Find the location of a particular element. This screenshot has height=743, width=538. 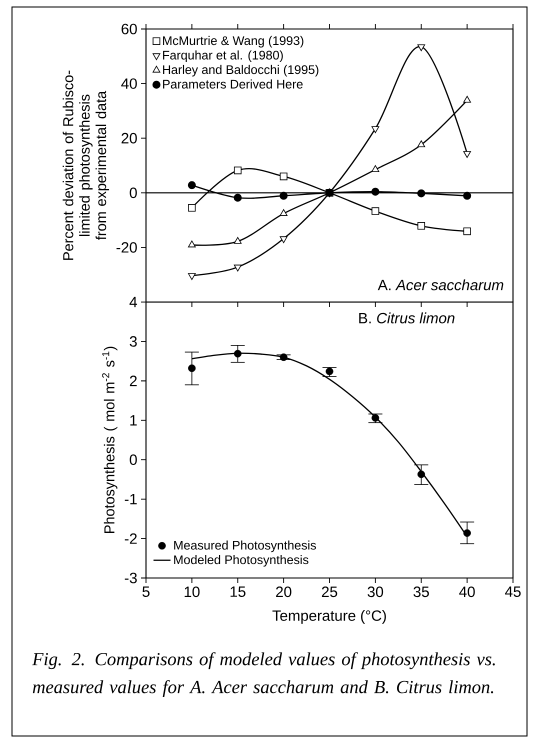

x-tick-label: 35 is located at coordinates (421, 592).